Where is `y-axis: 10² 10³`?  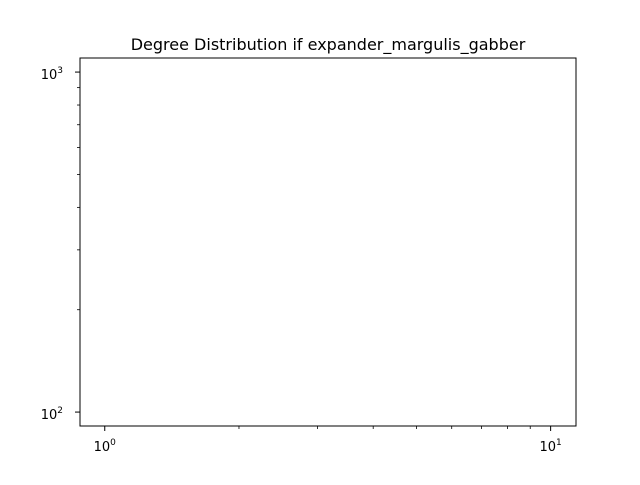
y-axis: 10² 10³ is located at coordinates (60, 244).